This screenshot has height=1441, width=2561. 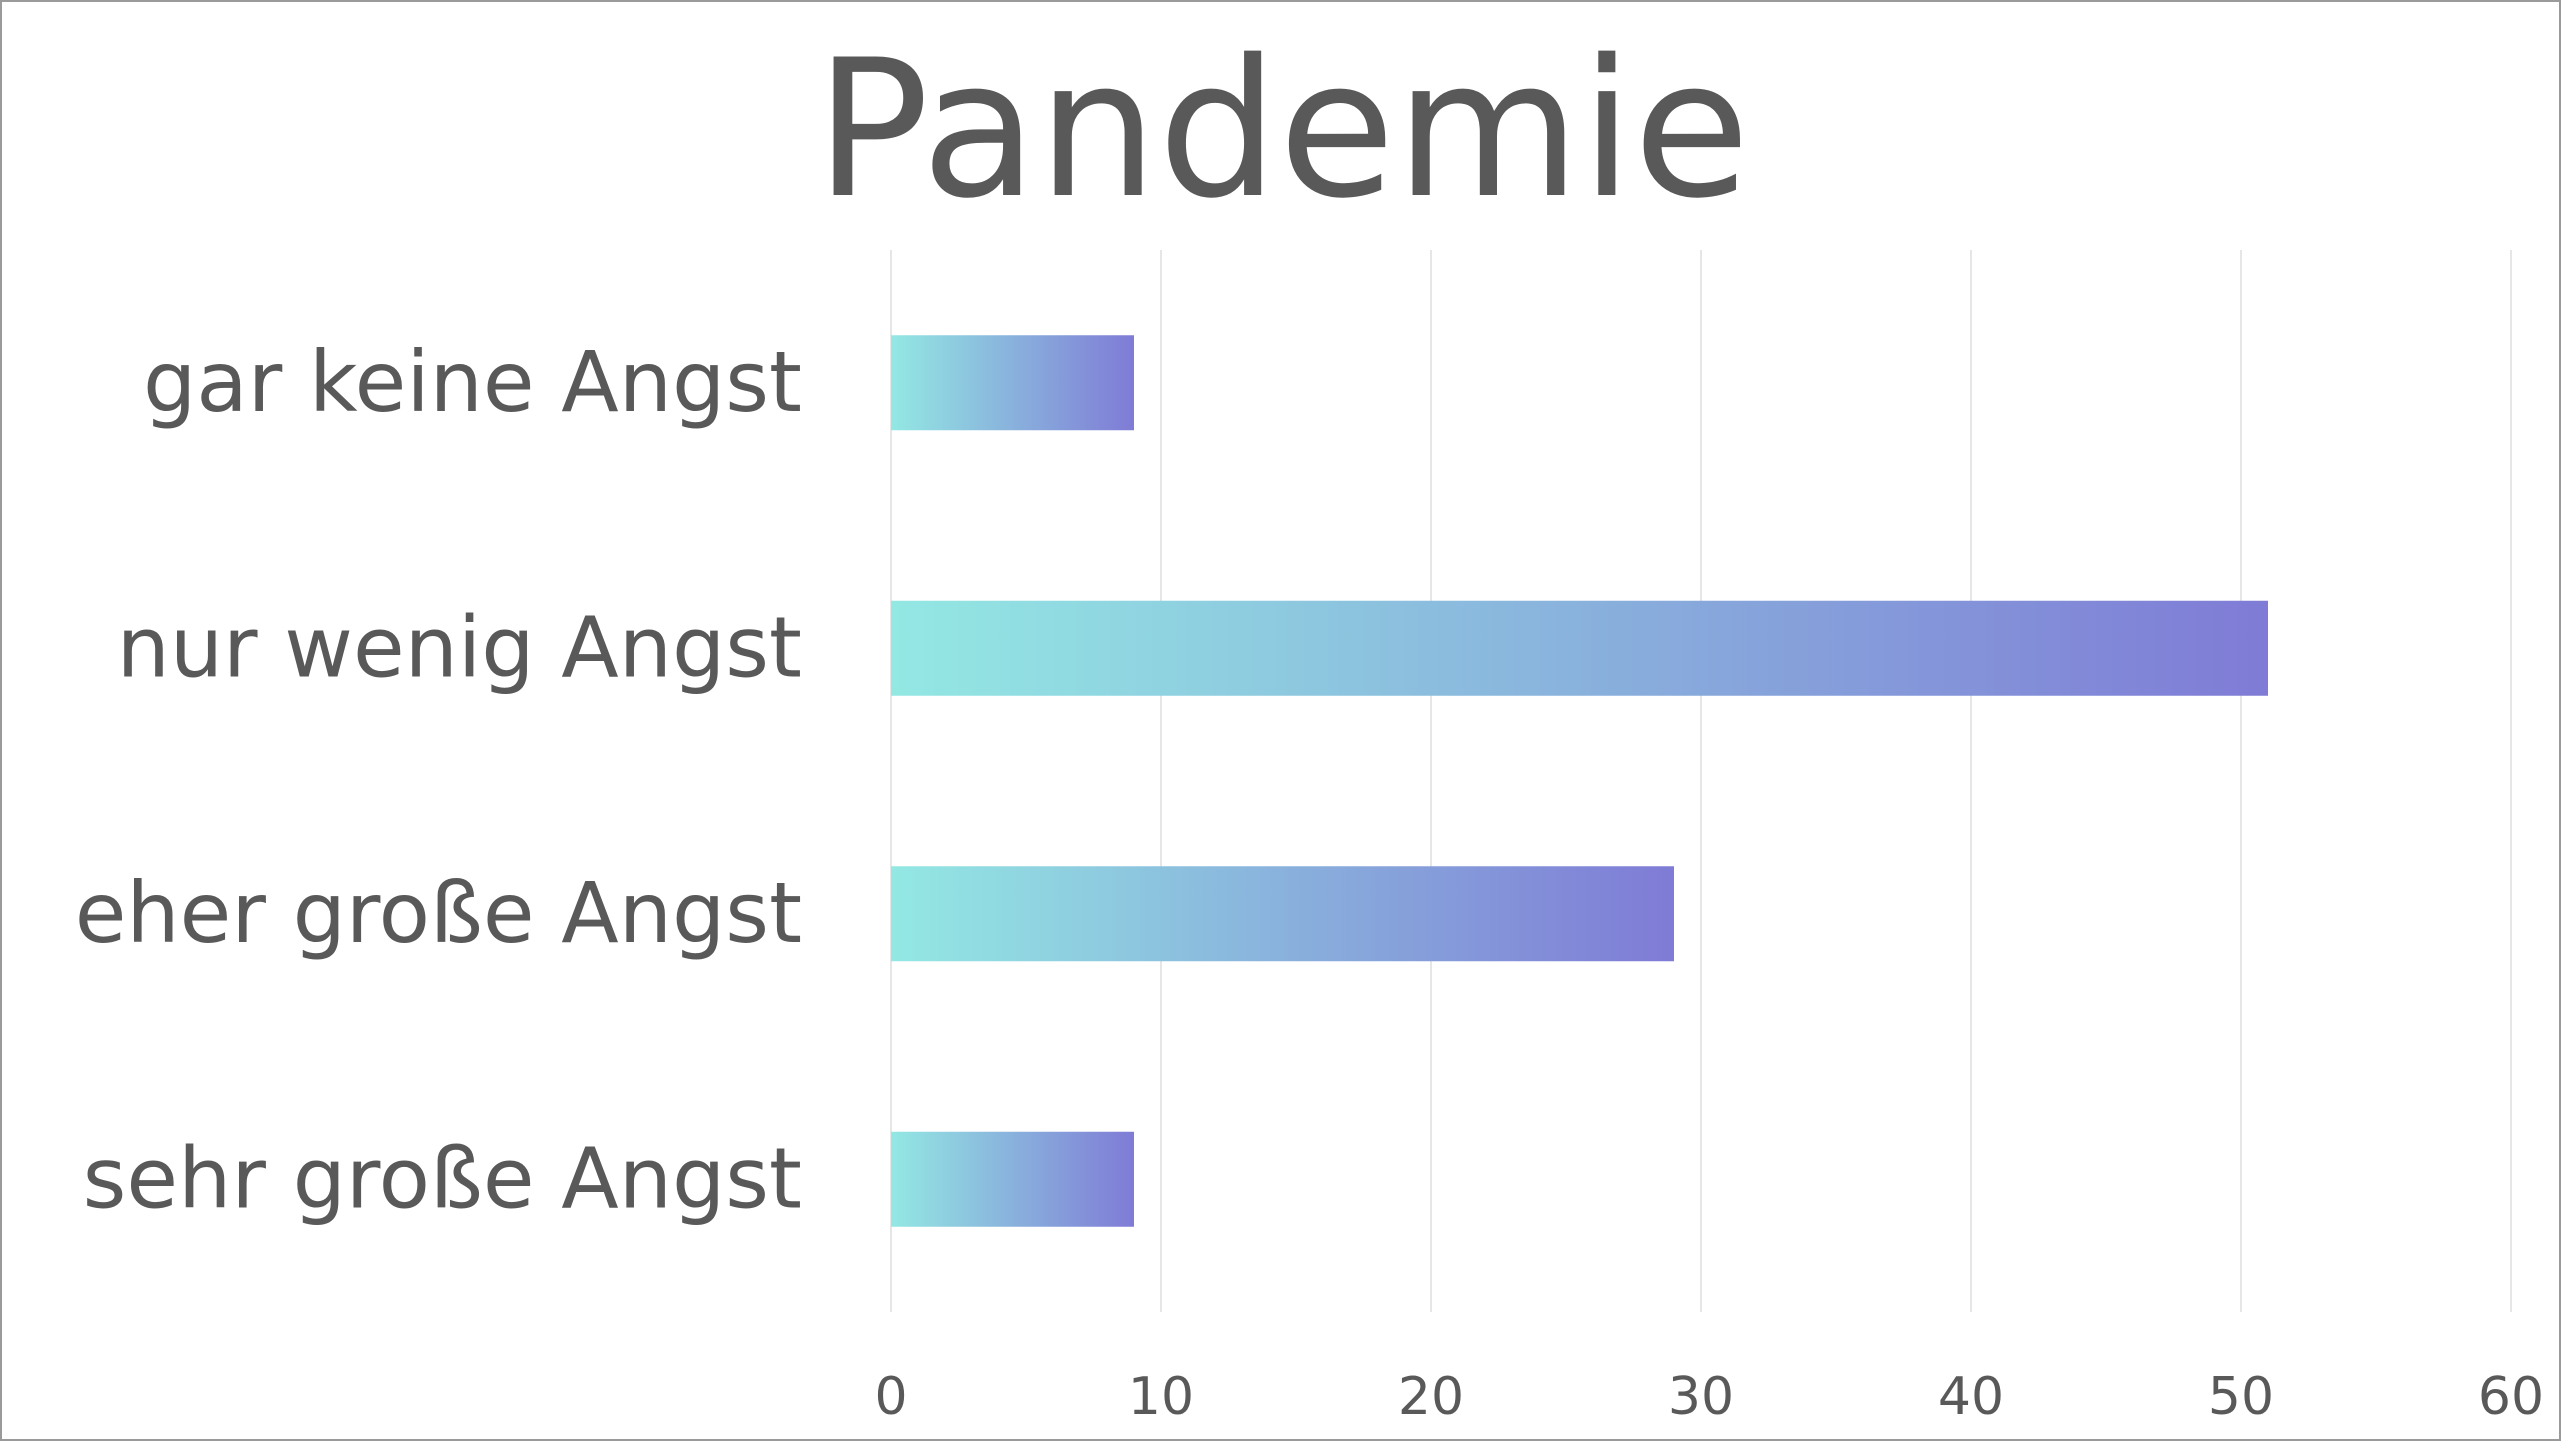 What do you see at coordinates (438, 913) in the screenshot?
I see `category-label: eher große Angst` at bounding box center [438, 913].